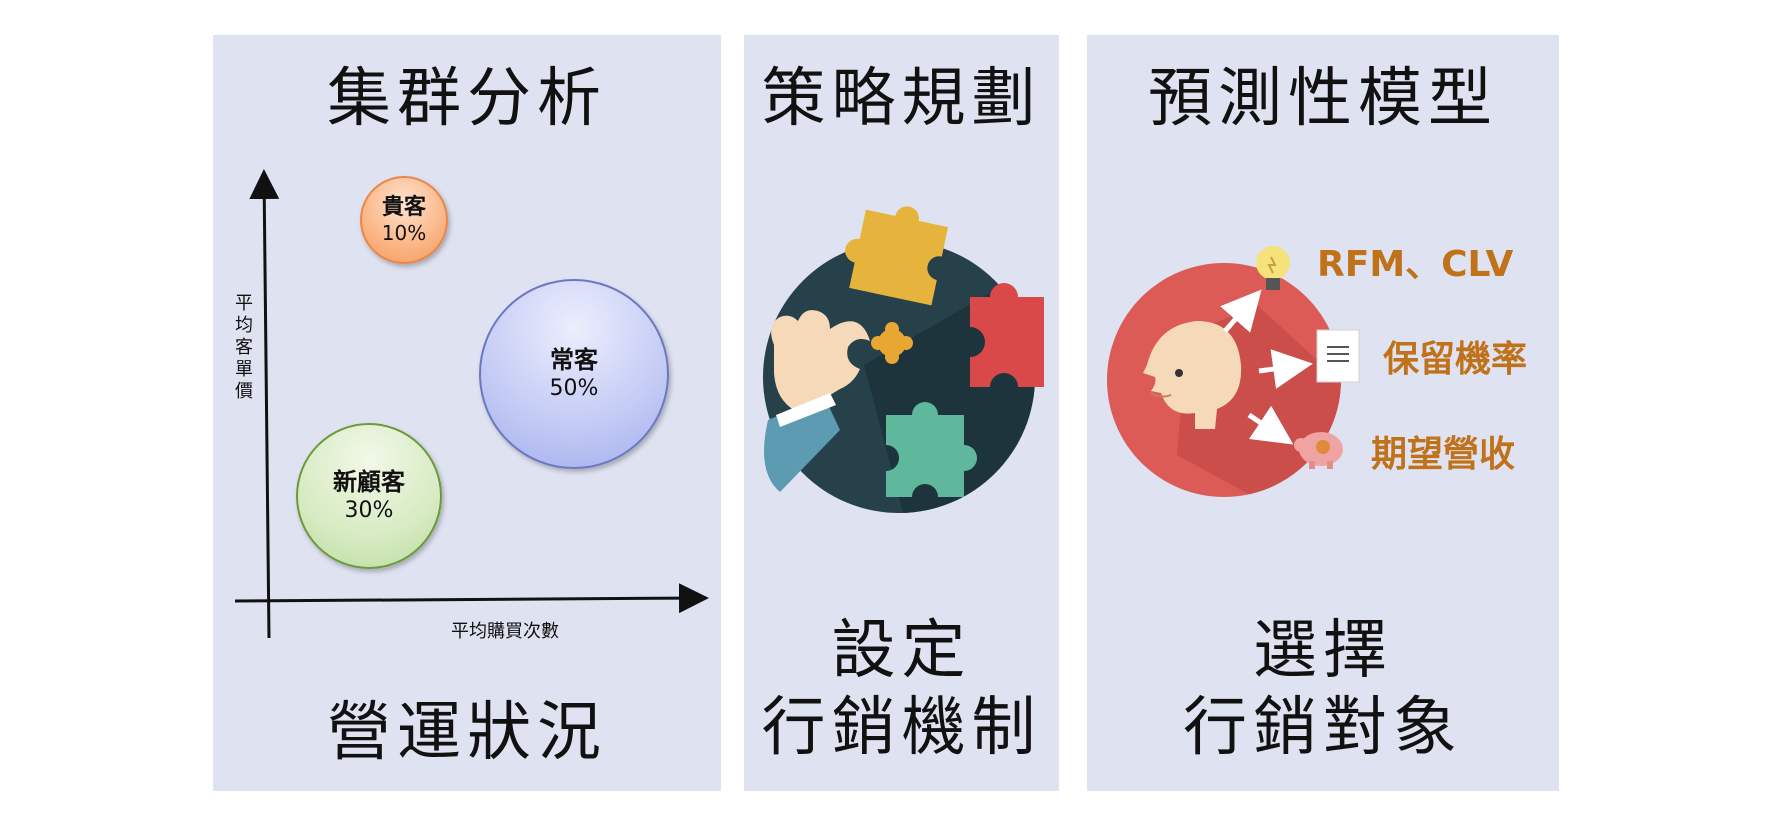 The width and height of the screenshot is (1784, 827). I want to click on predict-bottom-text: 選擇 行銷對象, so click(1323, 690).